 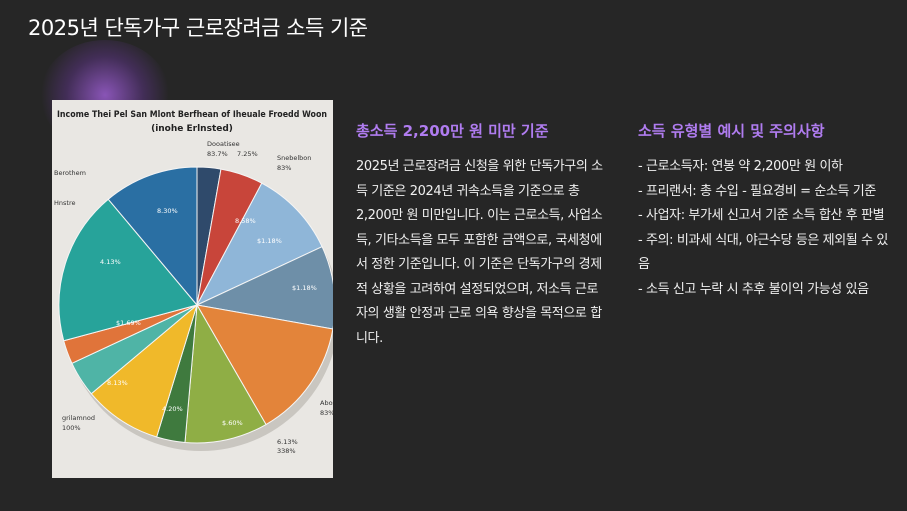 What do you see at coordinates (326, 403) in the screenshot?
I see `image-label: Abostem` at bounding box center [326, 403].